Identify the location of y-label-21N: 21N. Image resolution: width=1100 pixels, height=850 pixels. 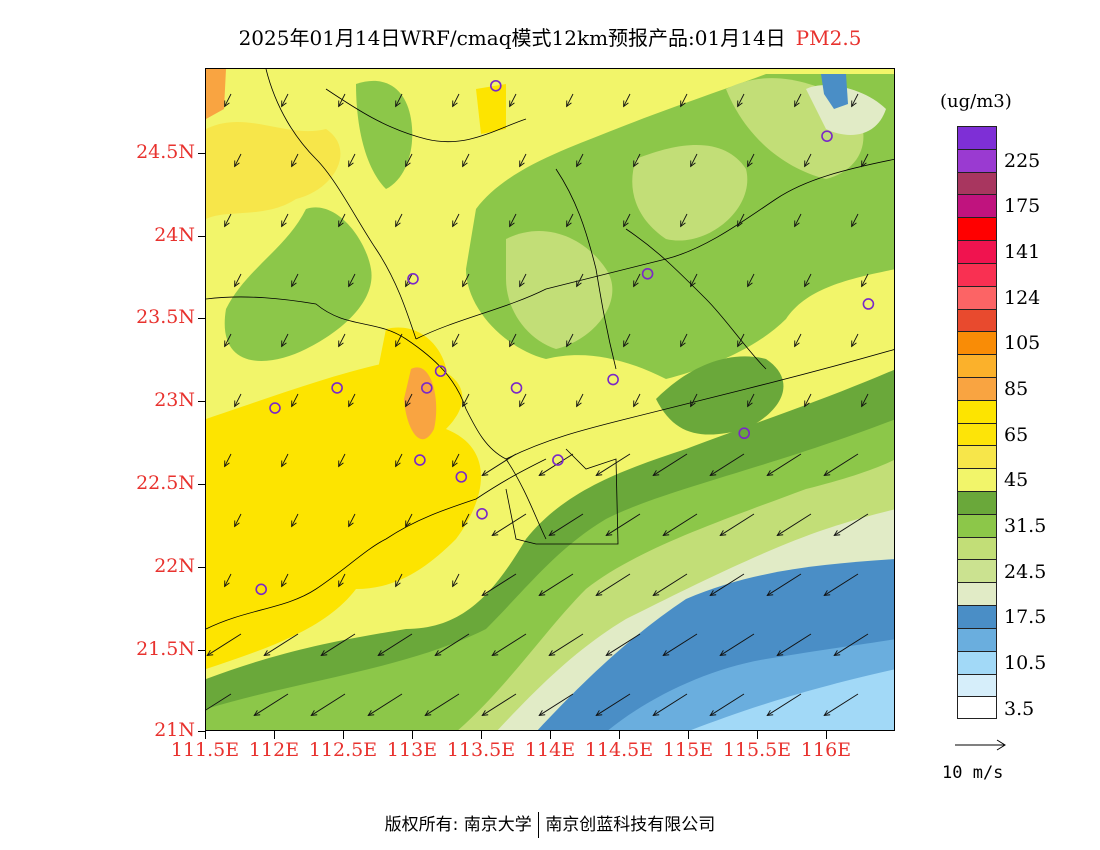
(174, 730).